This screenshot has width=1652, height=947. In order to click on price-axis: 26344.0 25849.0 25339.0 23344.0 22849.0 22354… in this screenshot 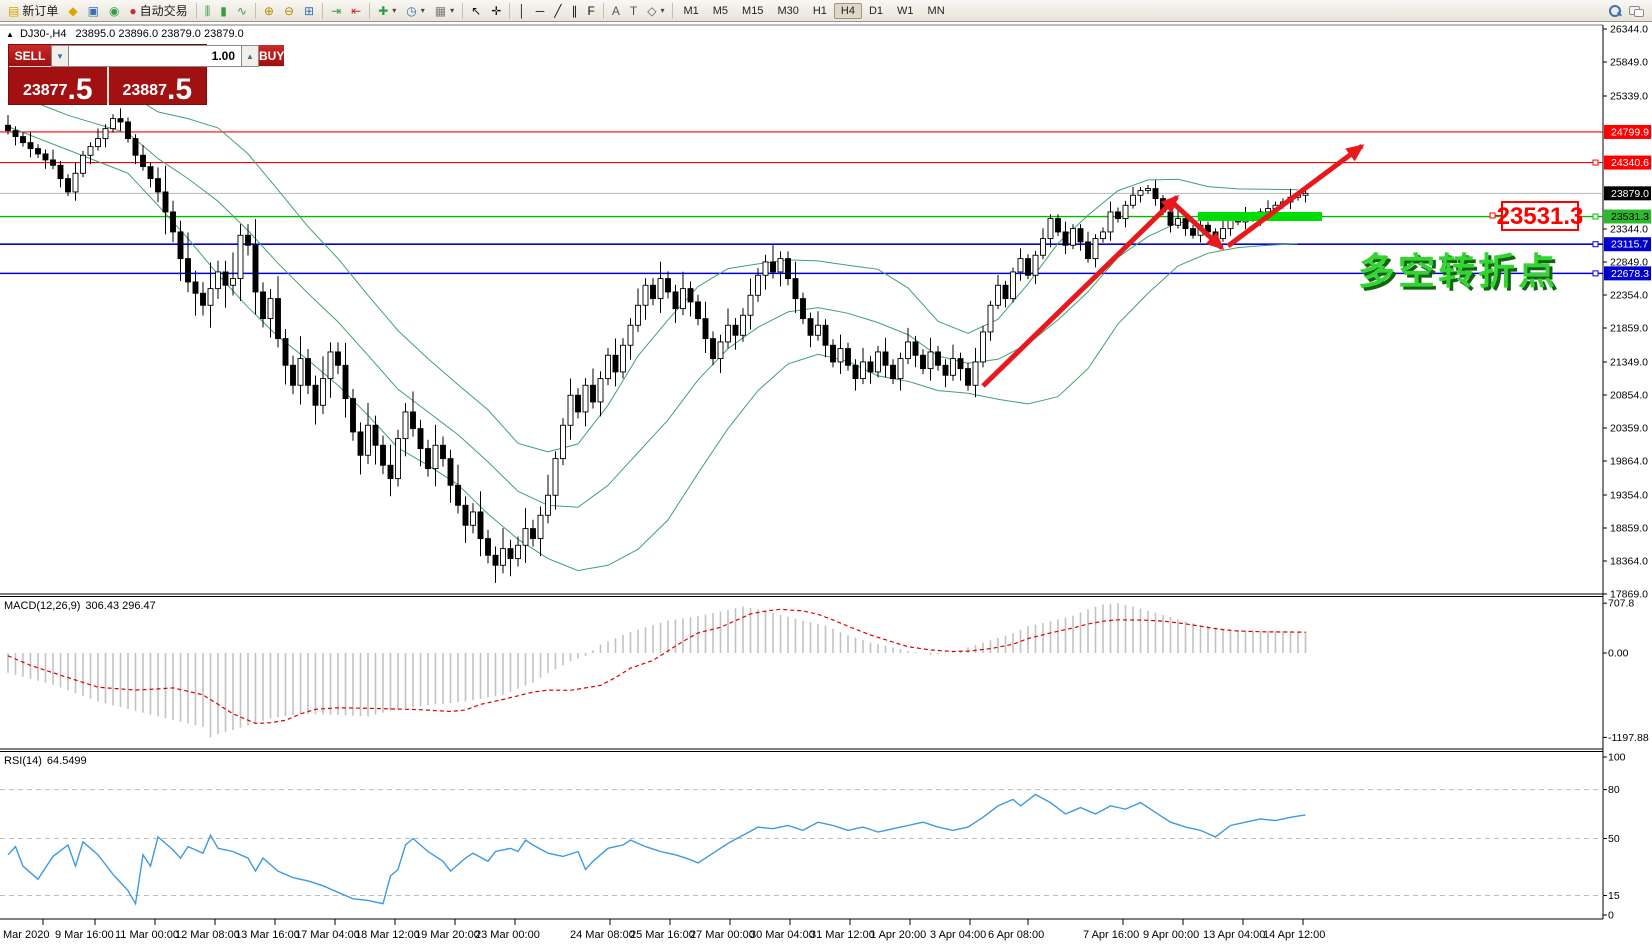, I will do `click(1627, 312)`.